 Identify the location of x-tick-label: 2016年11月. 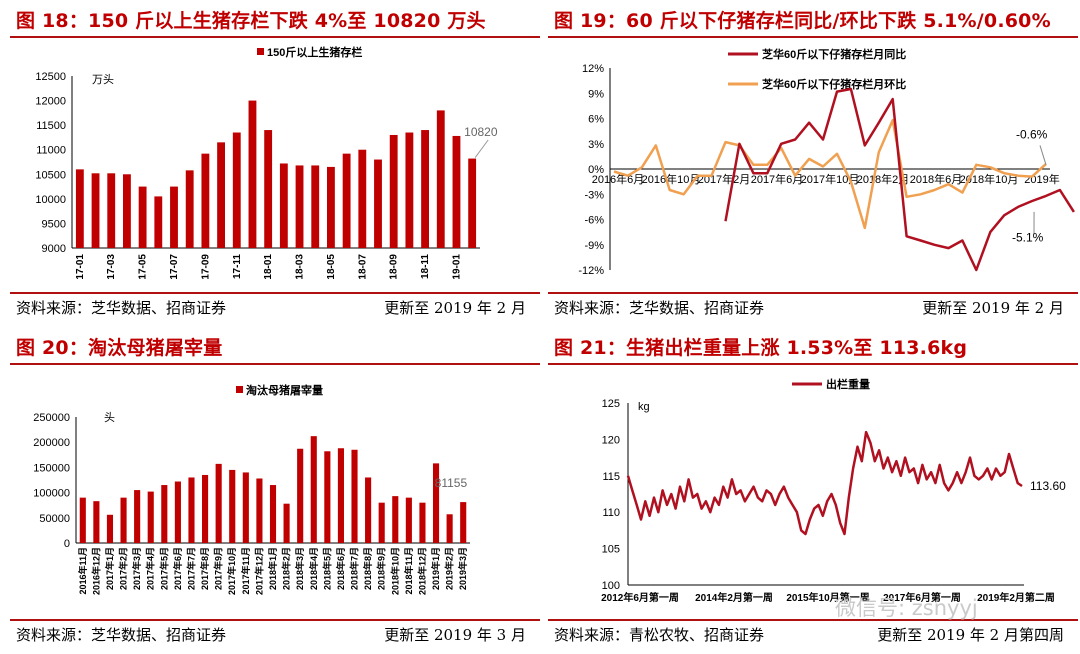
(82, 571).